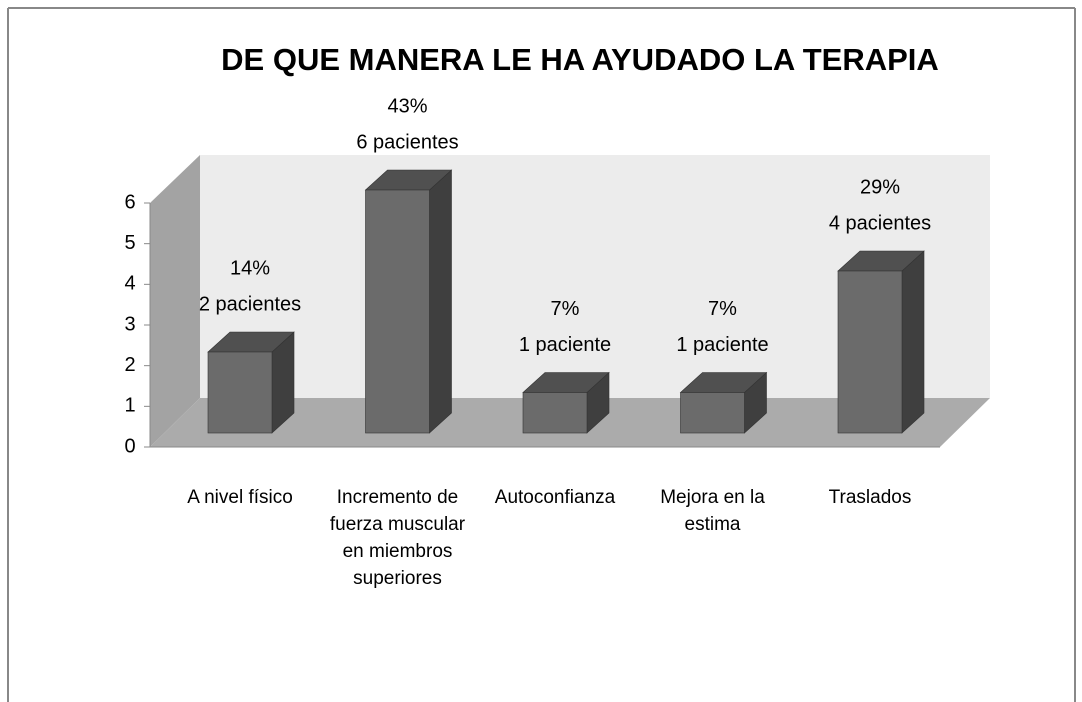 This screenshot has width=1082, height=702. I want to click on y-tick-label: 4, so click(129, 284).